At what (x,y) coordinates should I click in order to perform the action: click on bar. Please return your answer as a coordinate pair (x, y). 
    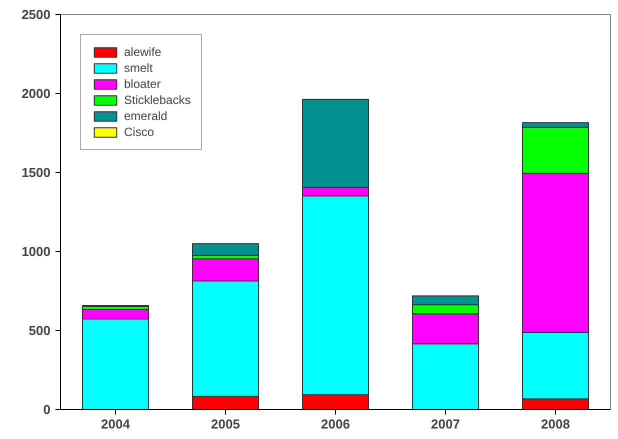
    Looking at the image, I should click on (225, 249).